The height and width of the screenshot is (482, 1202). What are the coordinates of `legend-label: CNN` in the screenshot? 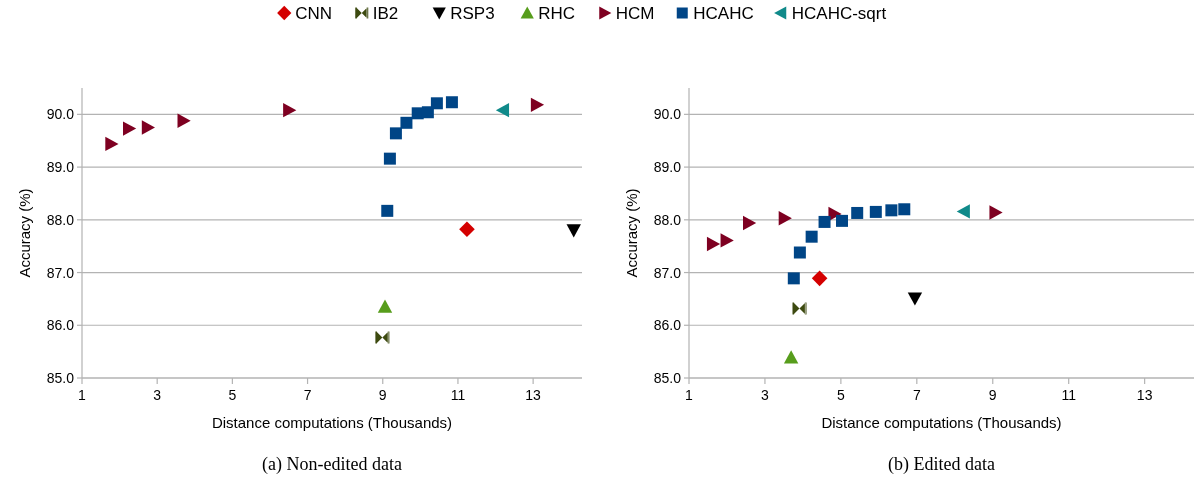 It's located at (314, 13).